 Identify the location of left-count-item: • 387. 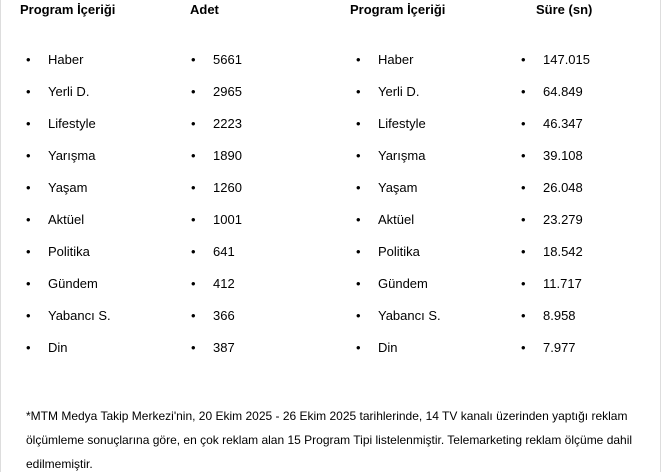
(266, 348).